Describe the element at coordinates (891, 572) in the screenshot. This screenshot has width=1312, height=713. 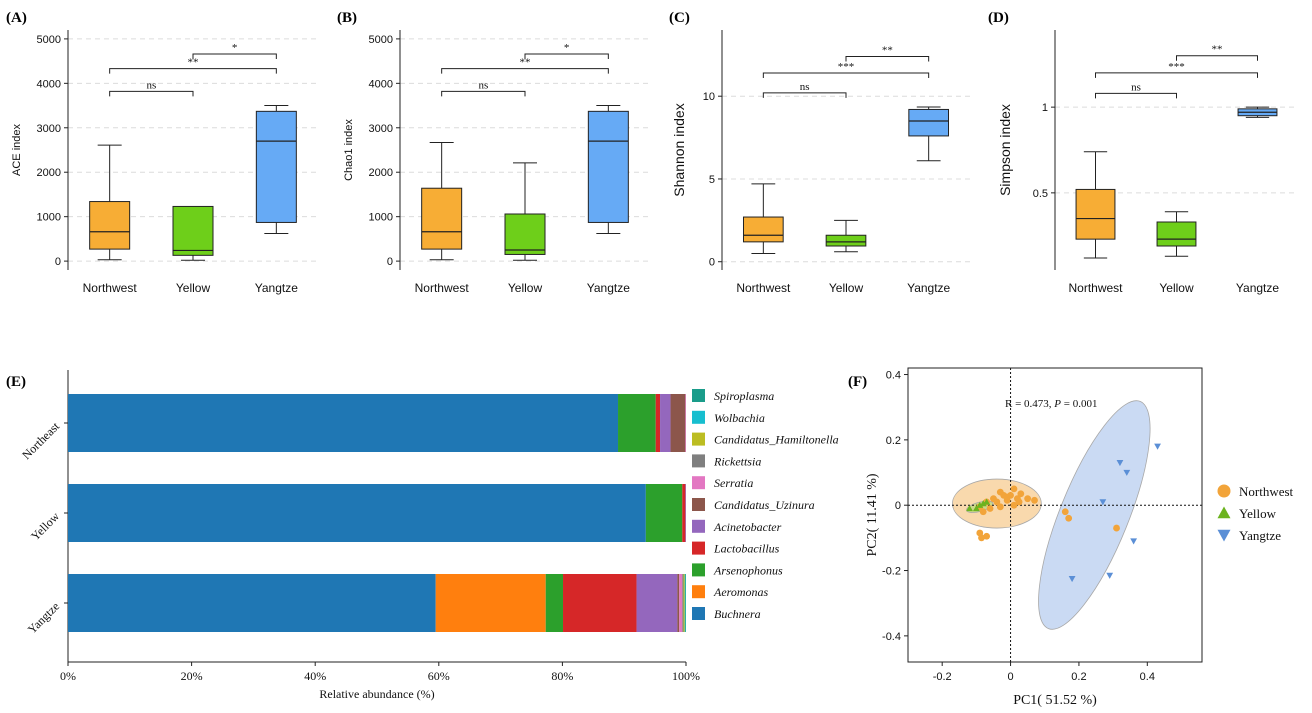
I see `y-tick-label: -0.2` at that location.